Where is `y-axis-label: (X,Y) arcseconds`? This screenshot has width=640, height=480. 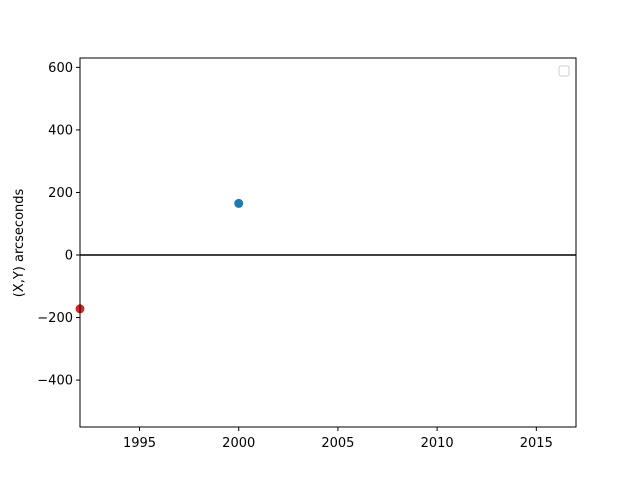
y-axis-label: (X,Y) arcseconds is located at coordinates (19, 242).